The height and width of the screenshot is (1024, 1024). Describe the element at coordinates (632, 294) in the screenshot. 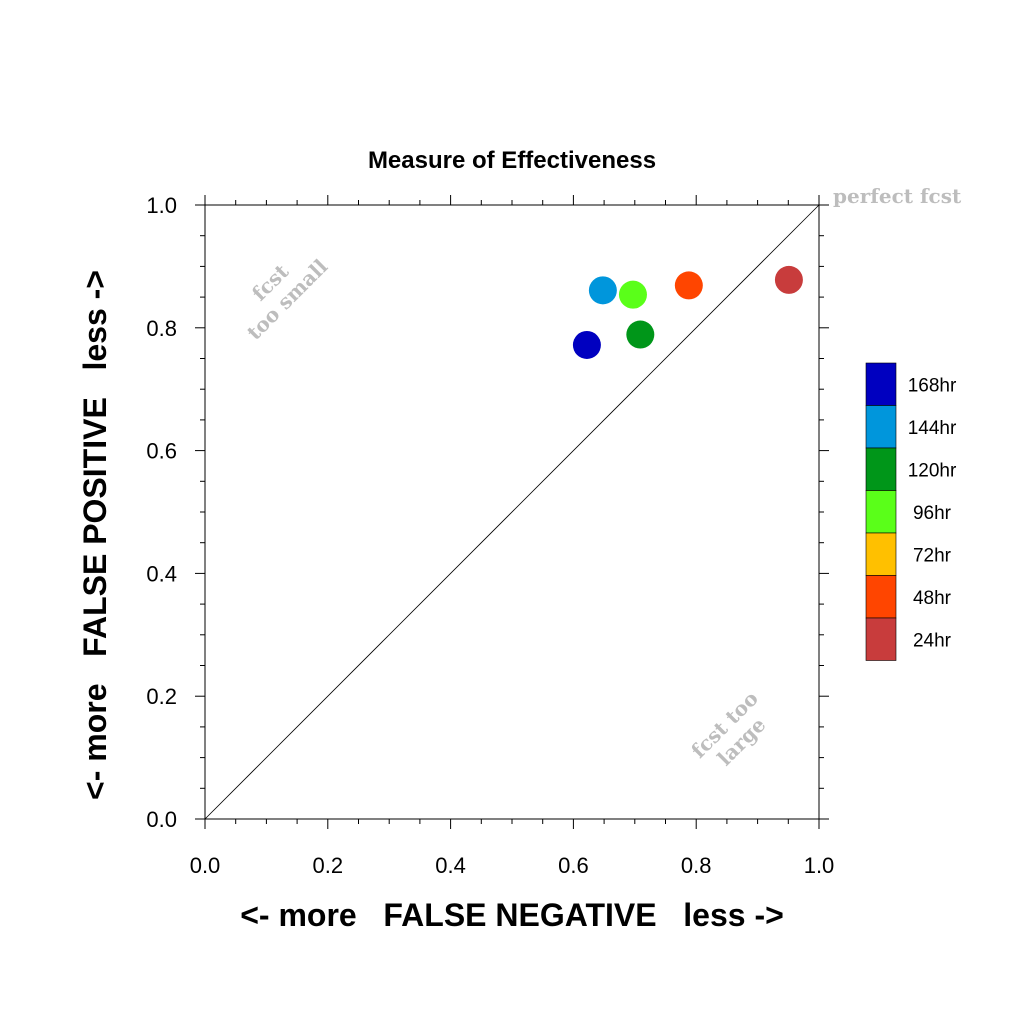

I see `data-point-96hr` at that location.